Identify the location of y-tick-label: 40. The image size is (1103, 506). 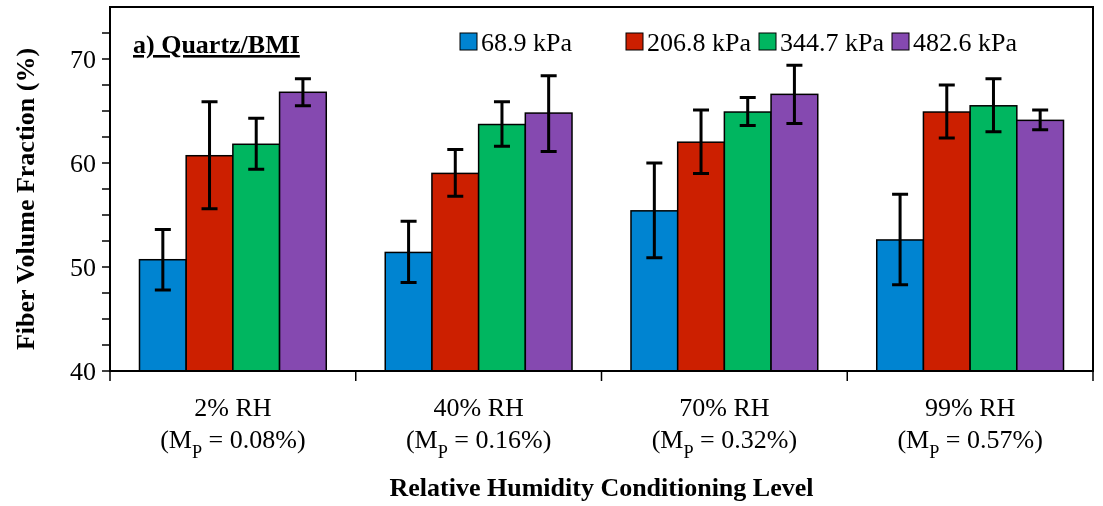
(83, 372).